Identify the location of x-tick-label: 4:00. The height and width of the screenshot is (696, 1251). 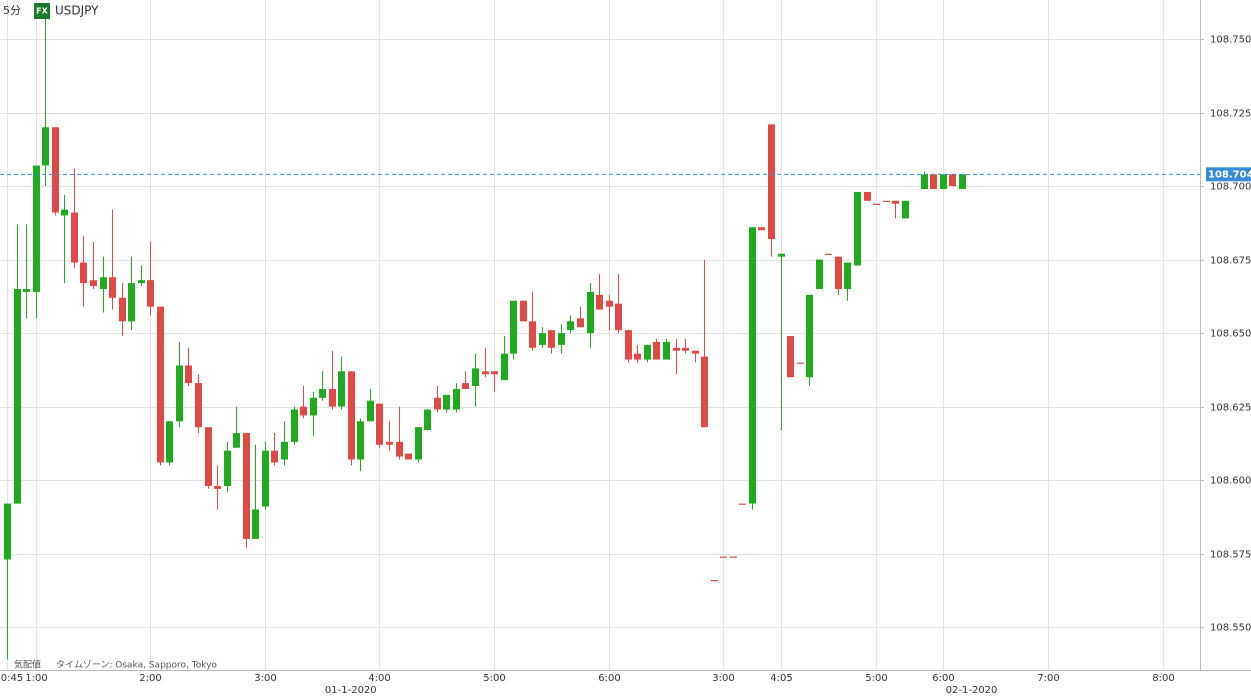
(379, 678).